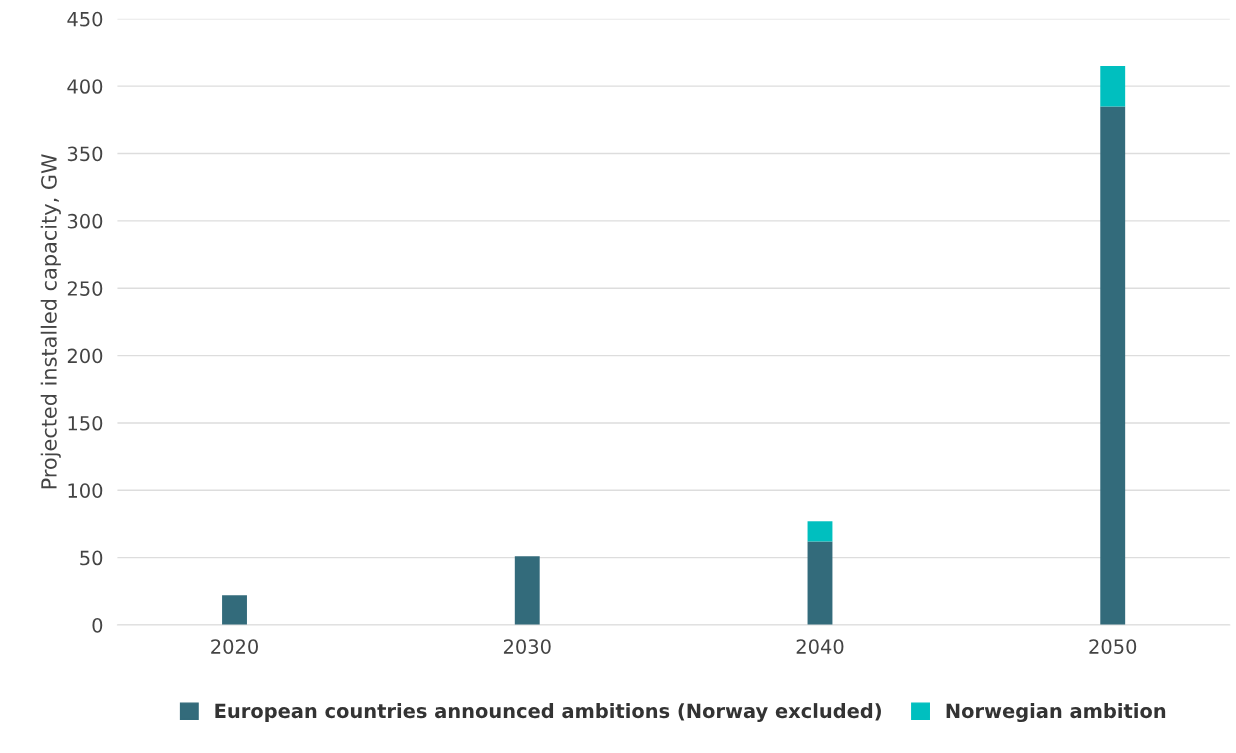 The image size is (1236, 753). I want to click on y-tick-label: 100, so click(85, 490).